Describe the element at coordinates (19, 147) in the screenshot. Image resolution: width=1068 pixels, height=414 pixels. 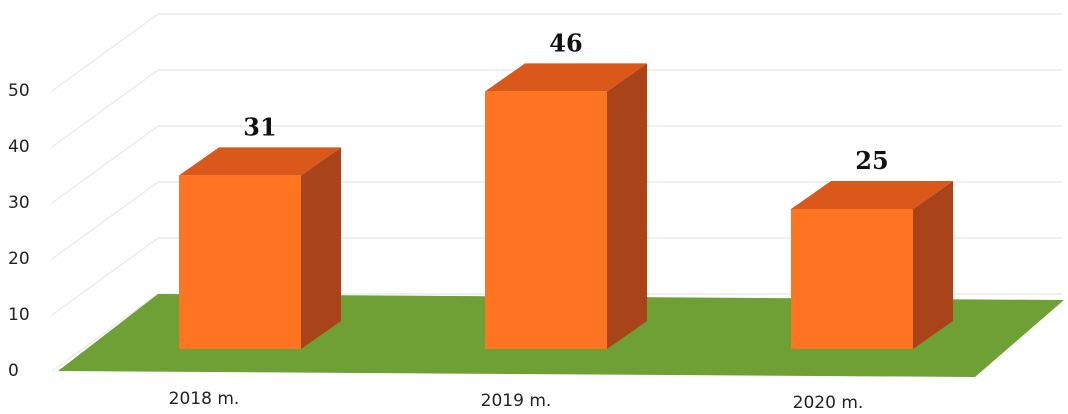
I see `y-tick-label: 40` at that location.